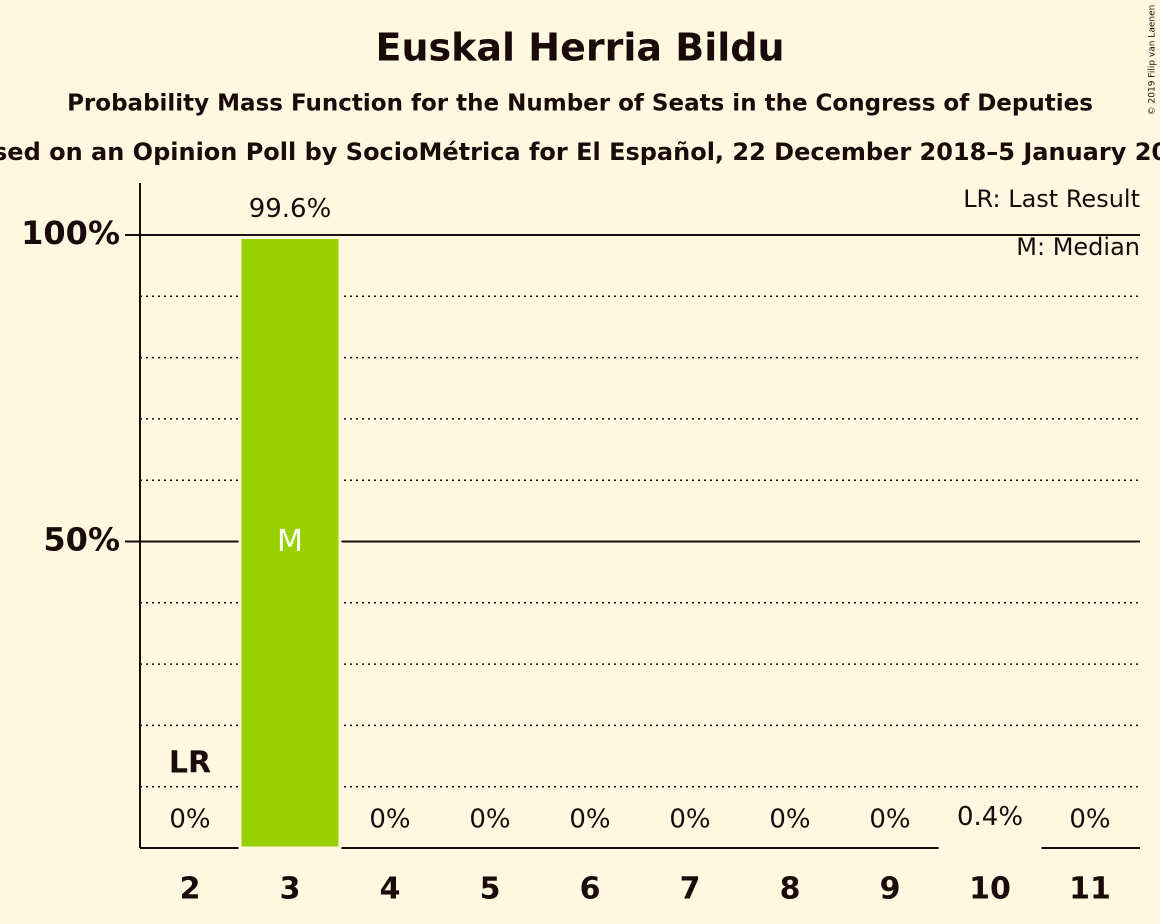  I want to click on x-tick-label: 3, so click(290, 889).